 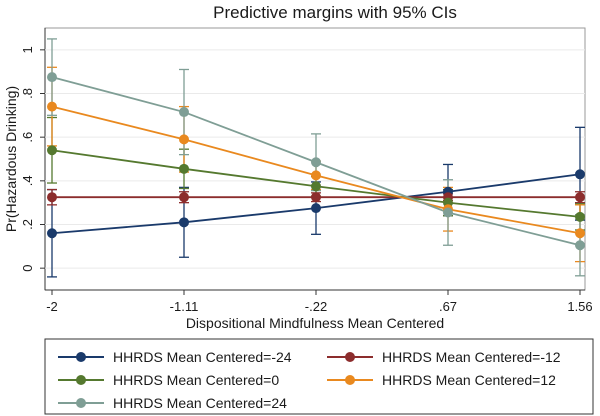 What do you see at coordinates (202, 357) in the screenshot?
I see `legend-label-1: HHRDS Mean Centered=-24` at bounding box center [202, 357].